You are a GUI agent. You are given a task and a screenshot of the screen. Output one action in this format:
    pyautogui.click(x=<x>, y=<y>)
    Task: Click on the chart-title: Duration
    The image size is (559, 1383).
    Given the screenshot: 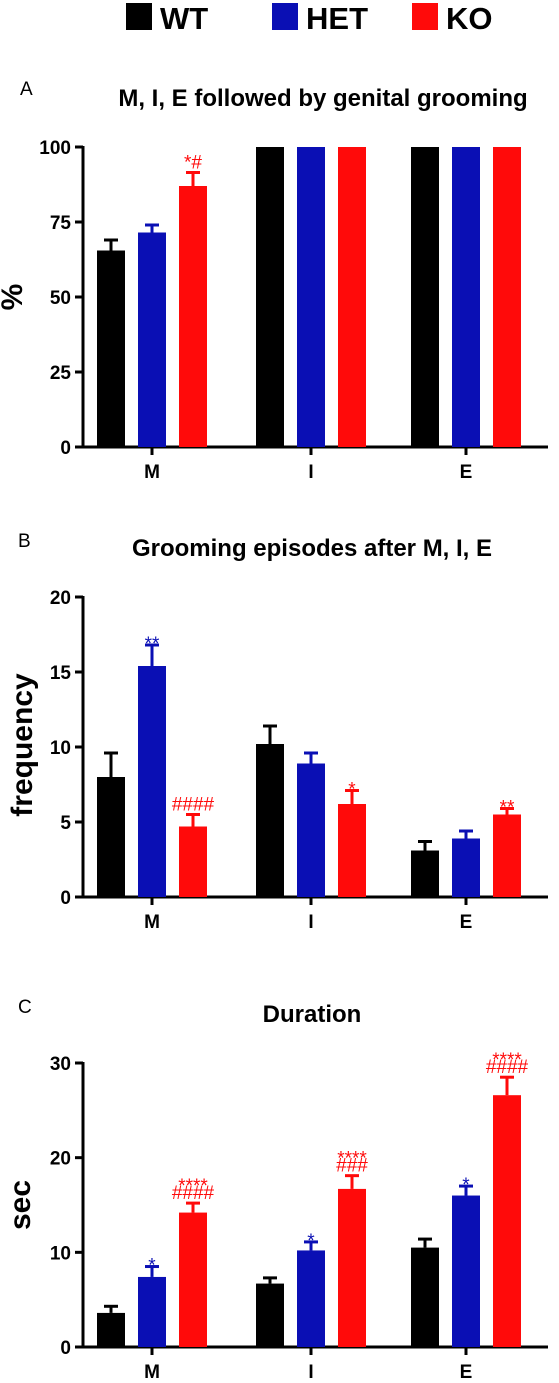 What is the action you would take?
    pyautogui.click(x=312, y=1014)
    